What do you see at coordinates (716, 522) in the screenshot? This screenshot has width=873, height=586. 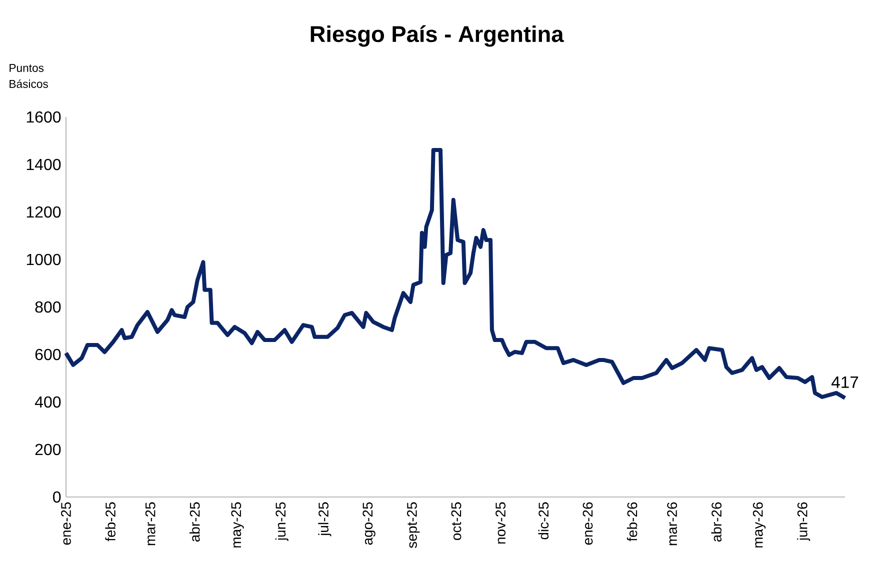 I see `x-tick-label: abr-26` at bounding box center [716, 522].